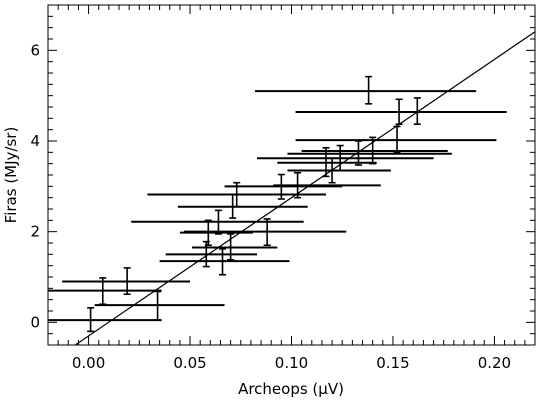 The width and height of the screenshot is (536, 400). Describe the element at coordinates (35, 50) in the screenshot. I see `y-tick-label: 6` at that location.